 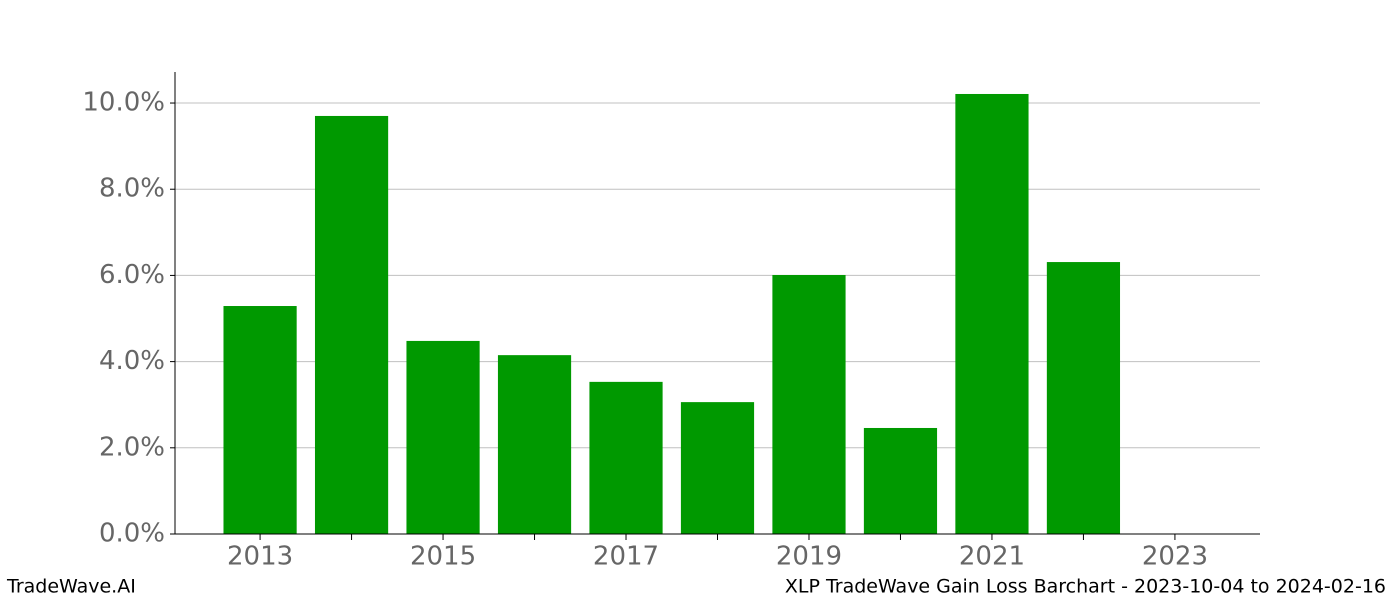 I want to click on y-tick-label: 4.0%, so click(x=132, y=361).